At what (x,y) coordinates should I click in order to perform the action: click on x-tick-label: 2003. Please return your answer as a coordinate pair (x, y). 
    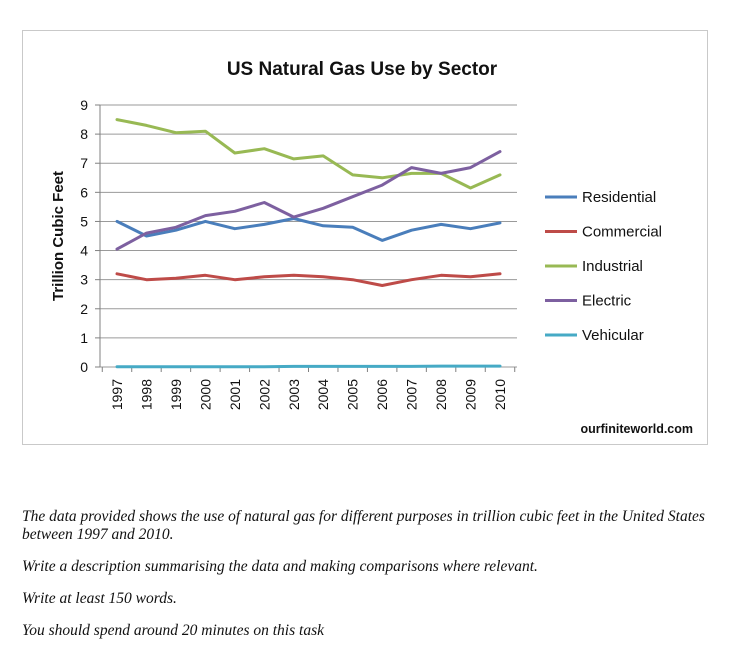
    Looking at the image, I should click on (294, 394).